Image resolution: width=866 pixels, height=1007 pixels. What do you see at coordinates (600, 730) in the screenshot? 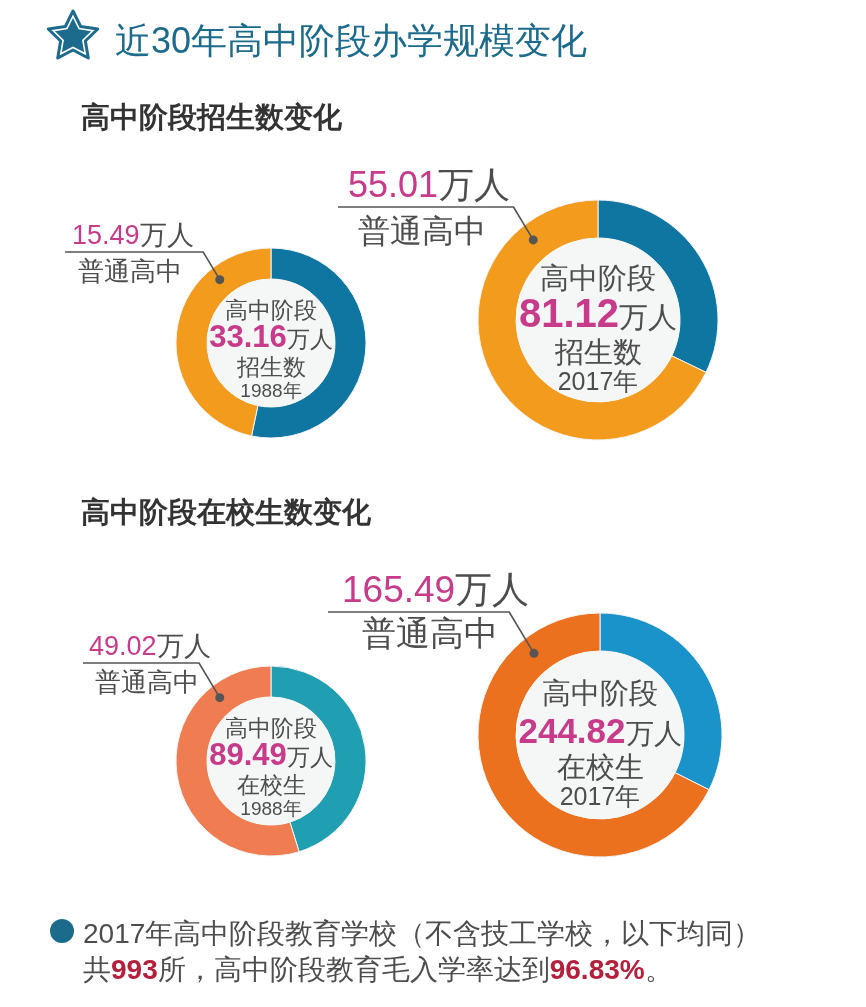
I see `text: 244.82万人` at bounding box center [600, 730].